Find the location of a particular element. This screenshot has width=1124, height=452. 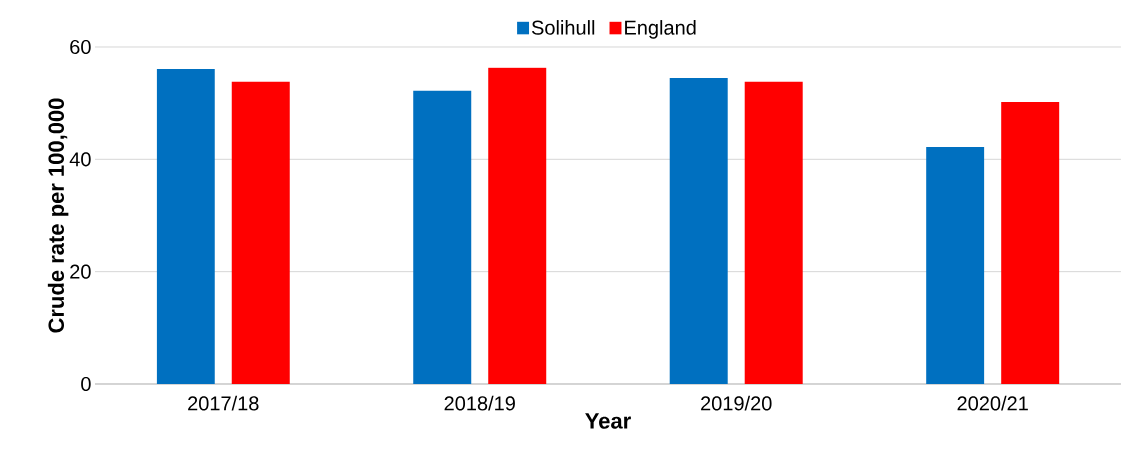

legend-label: Solihull is located at coordinates (563, 27).